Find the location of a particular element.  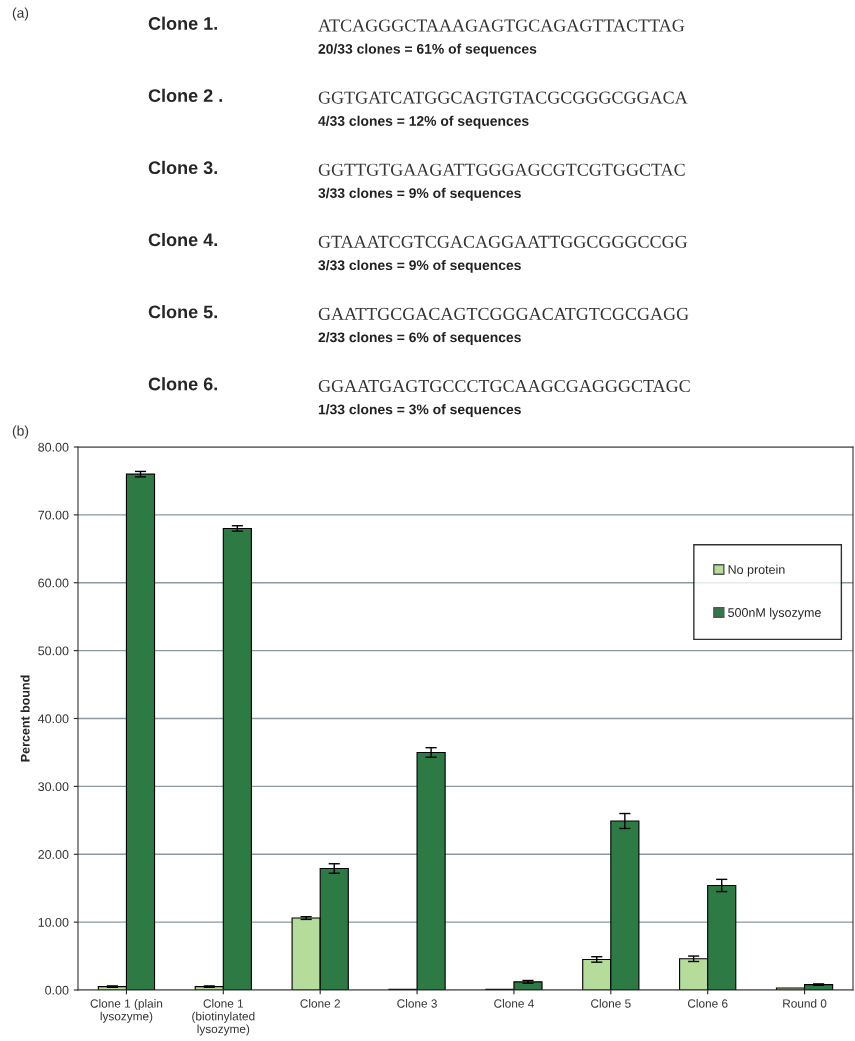

text: GGTTGTGAAGATTGGGAGCGTCGTGGCTAC is located at coordinates (501, 169).